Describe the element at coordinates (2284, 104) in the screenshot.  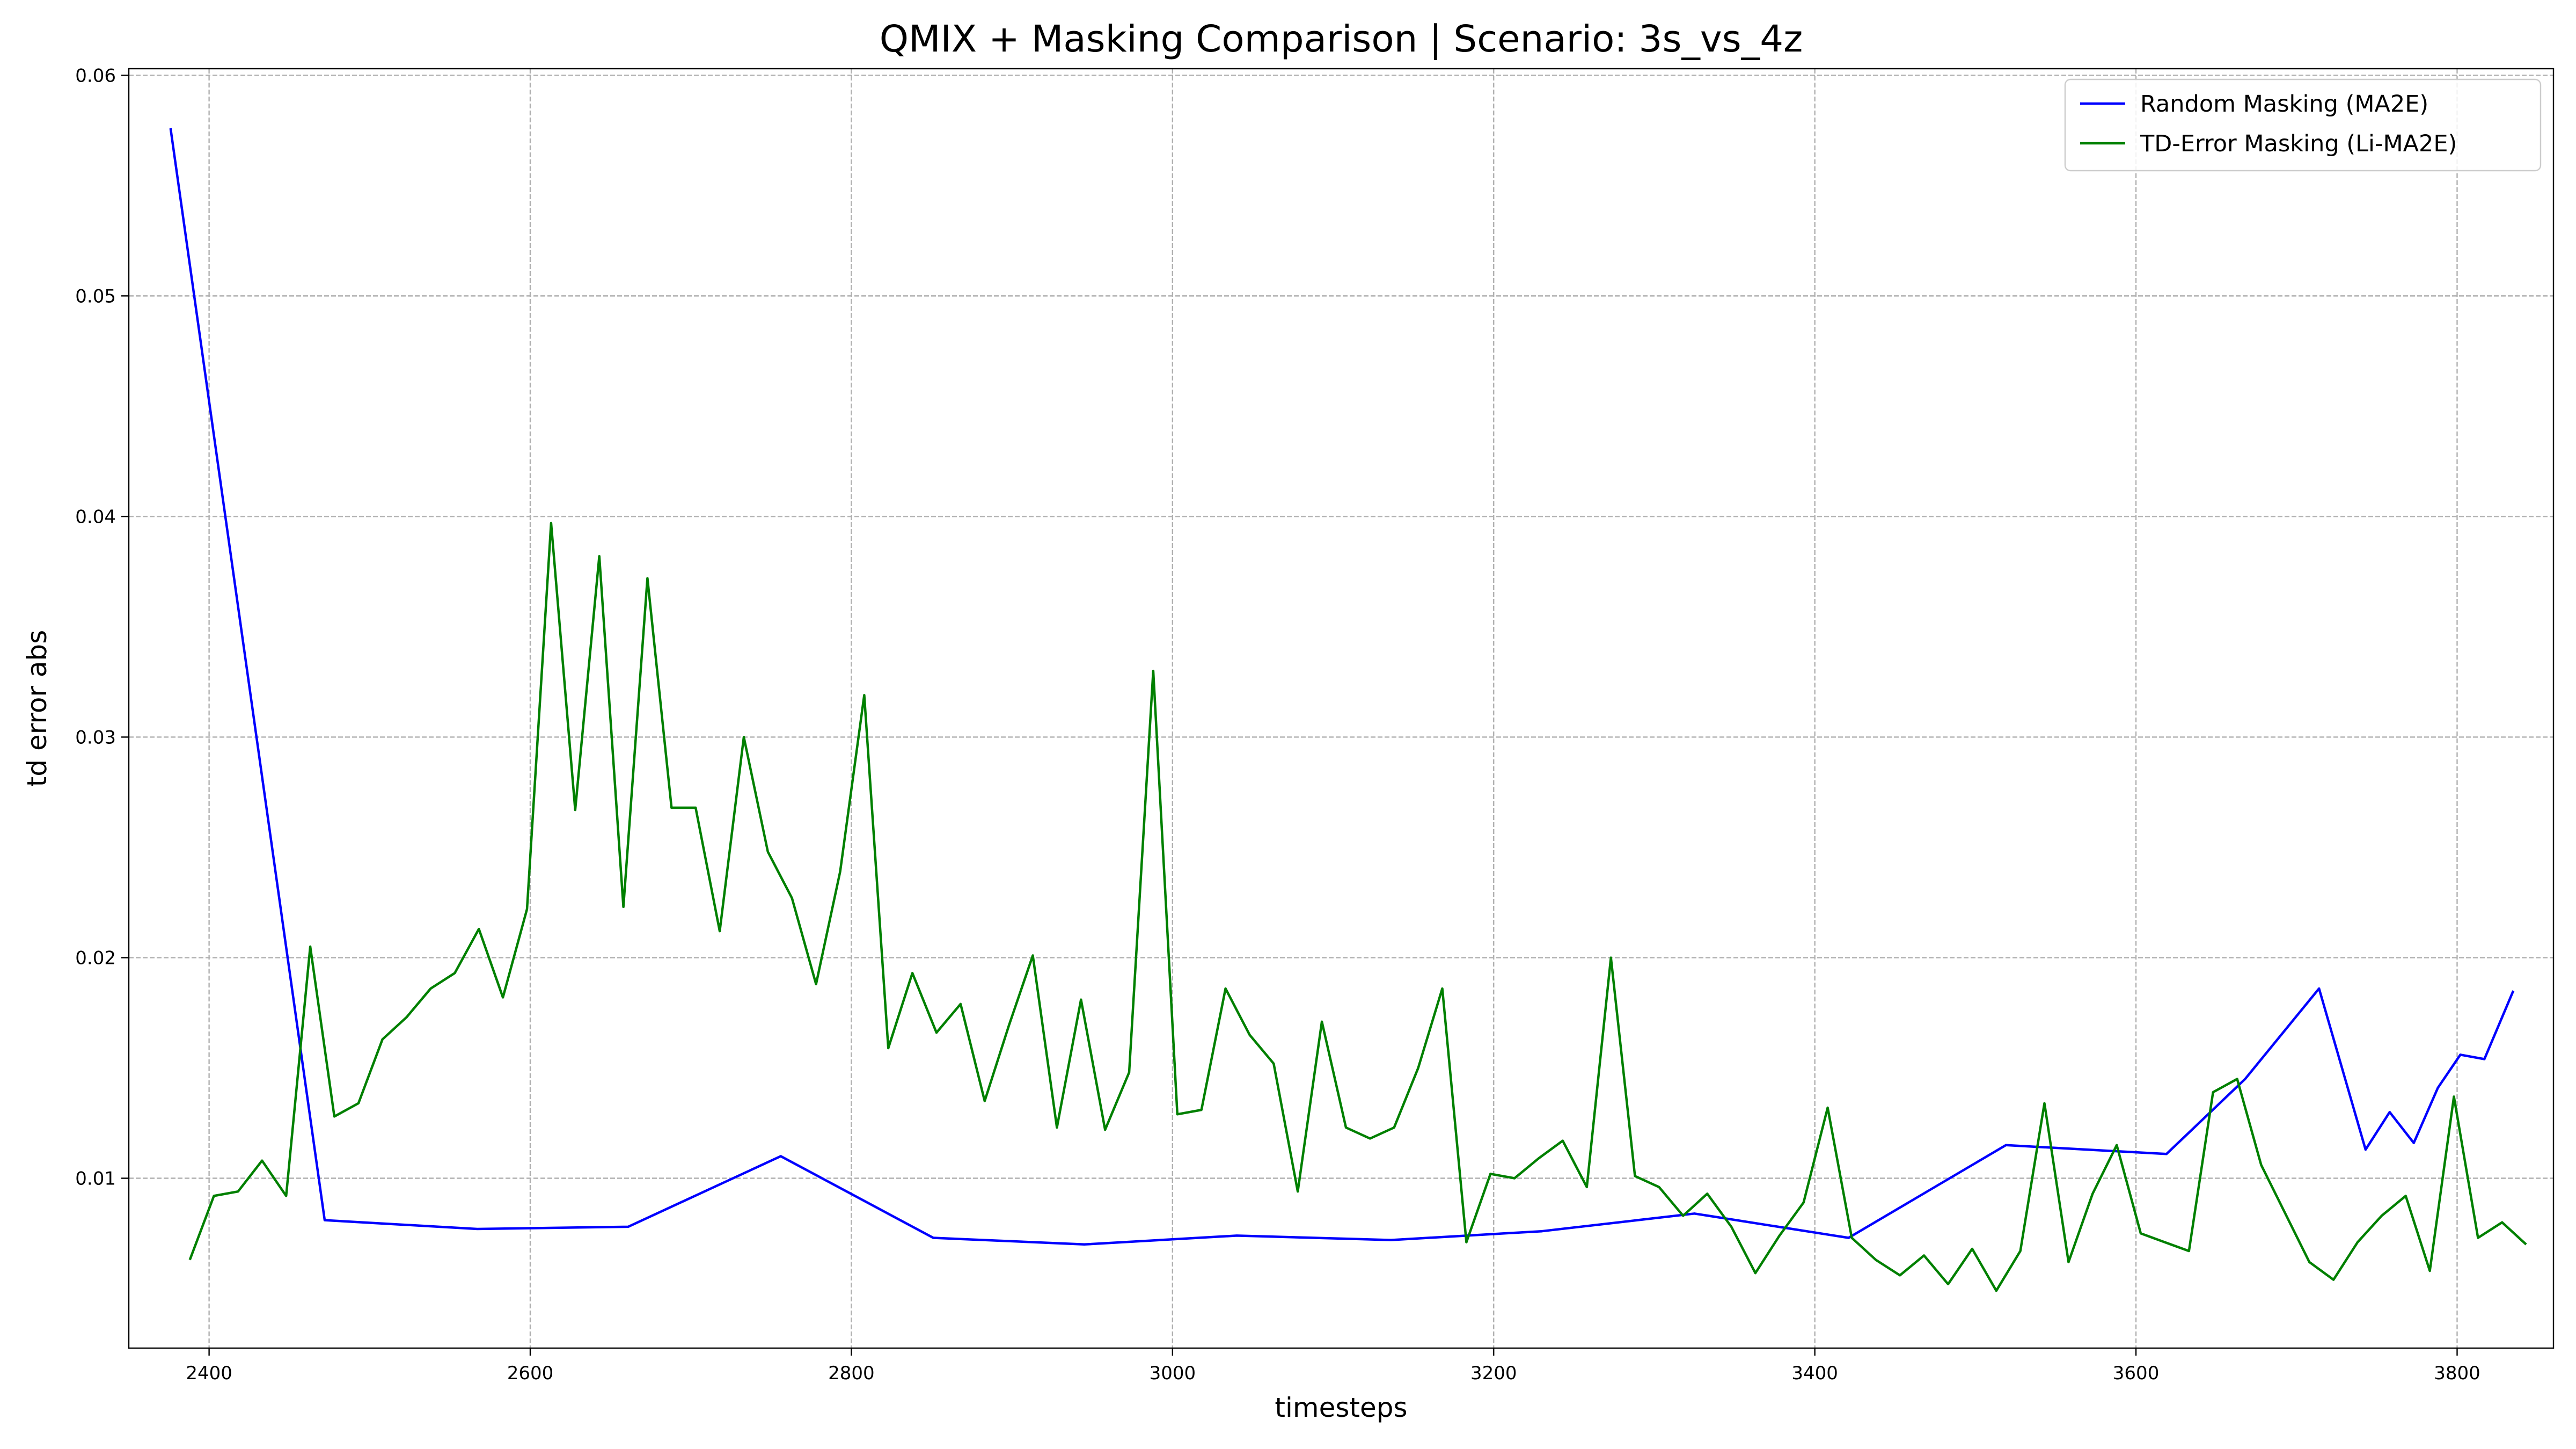
I see `legend-label-1: Random Masking (MA2E)` at that location.